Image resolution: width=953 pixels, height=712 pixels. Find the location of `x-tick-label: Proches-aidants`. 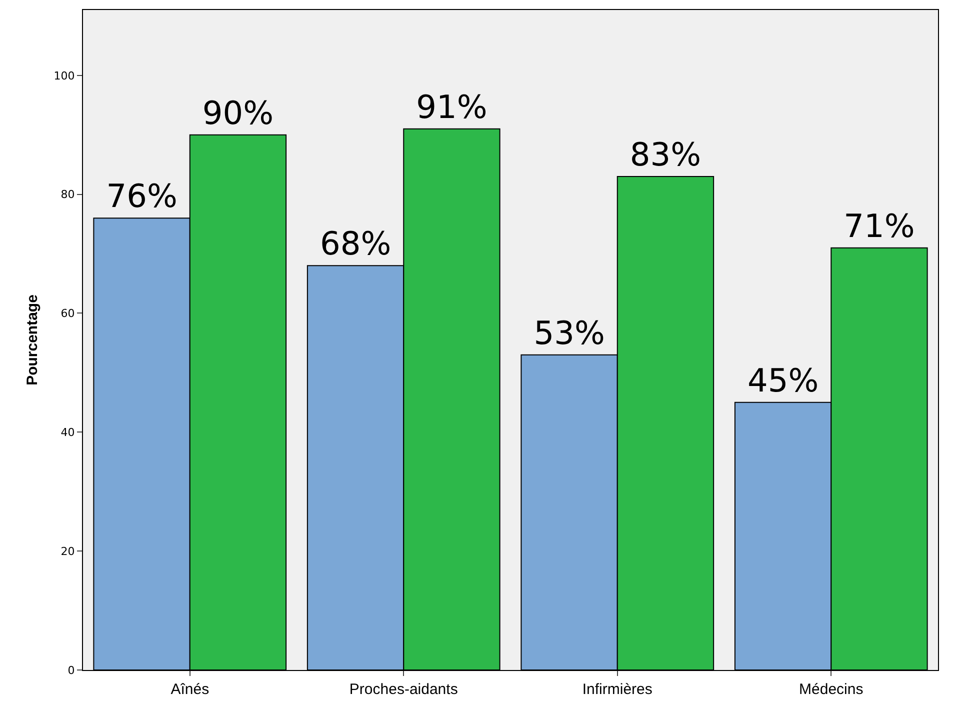

x-tick-label: Proches-aidants is located at coordinates (403, 689).